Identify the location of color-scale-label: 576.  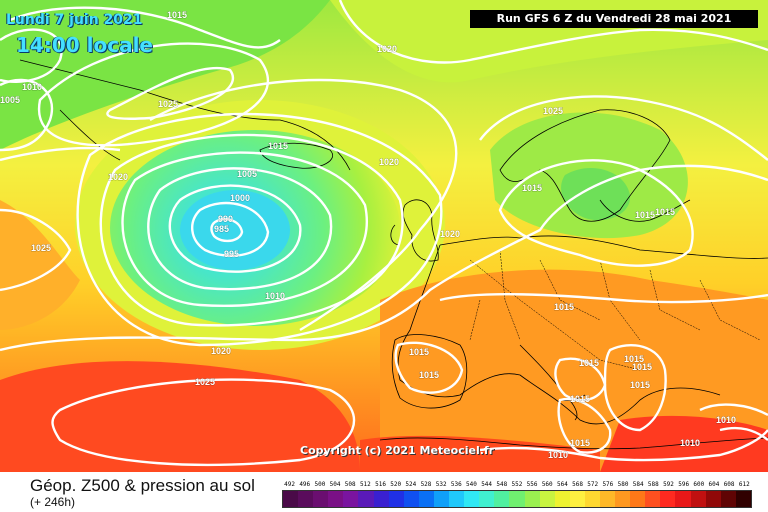
(608, 484).